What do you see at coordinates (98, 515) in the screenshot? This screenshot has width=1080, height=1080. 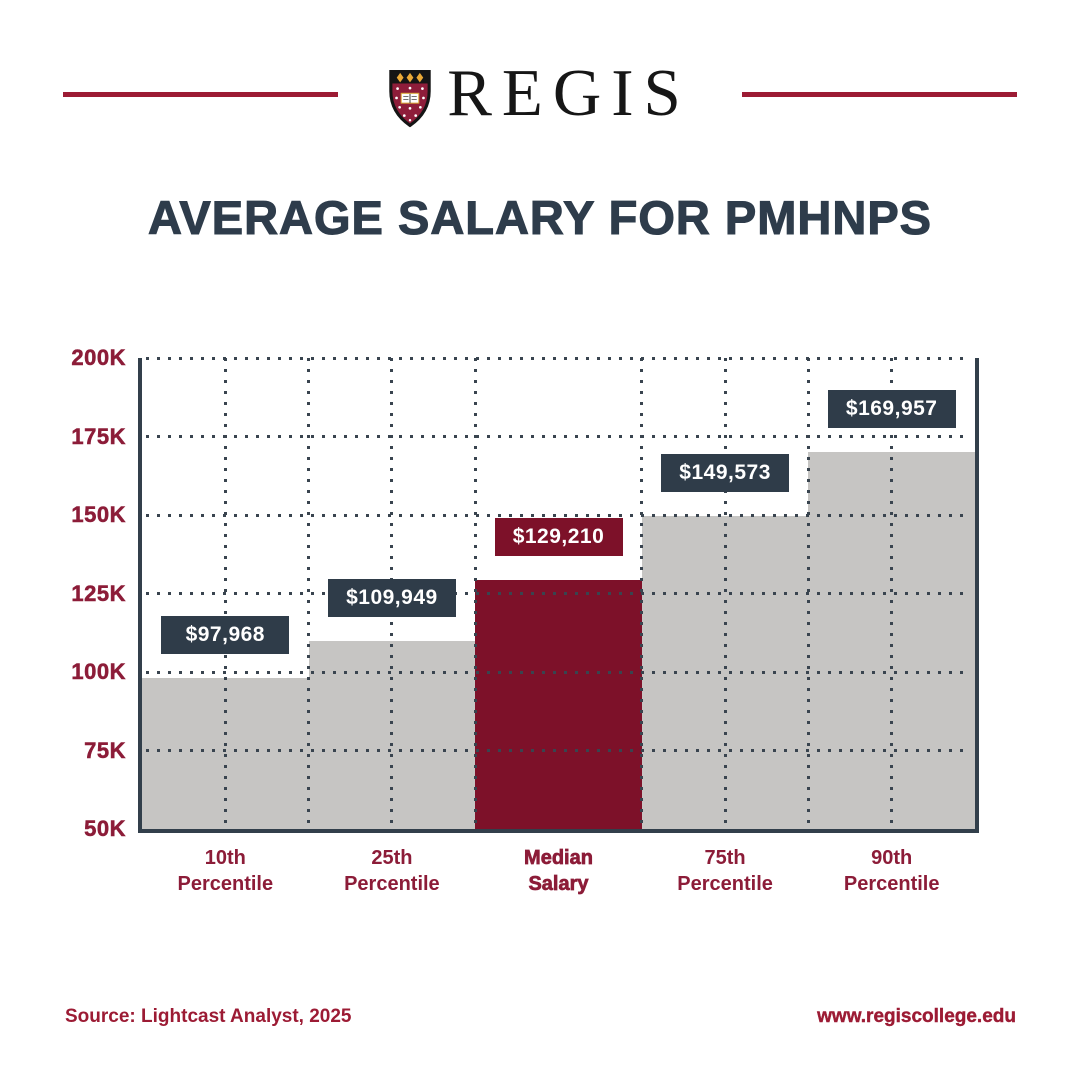 I see `y-tick-label: 150K` at bounding box center [98, 515].